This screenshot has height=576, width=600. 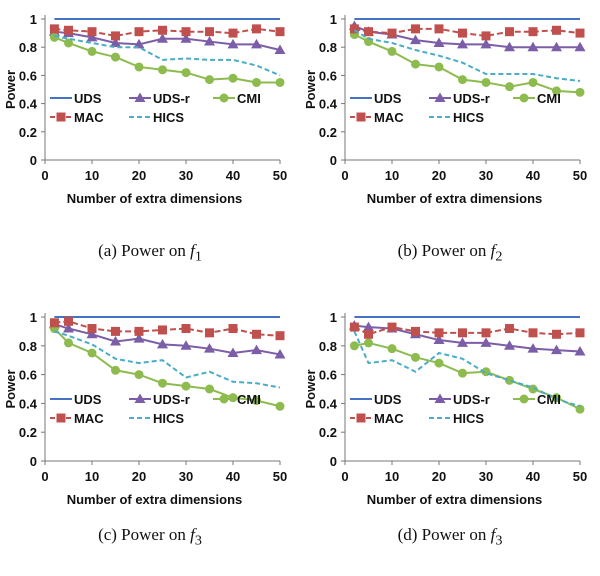 What do you see at coordinates (198, 540) in the screenshot?
I see `caption-c-sub: 3` at bounding box center [198, 540].